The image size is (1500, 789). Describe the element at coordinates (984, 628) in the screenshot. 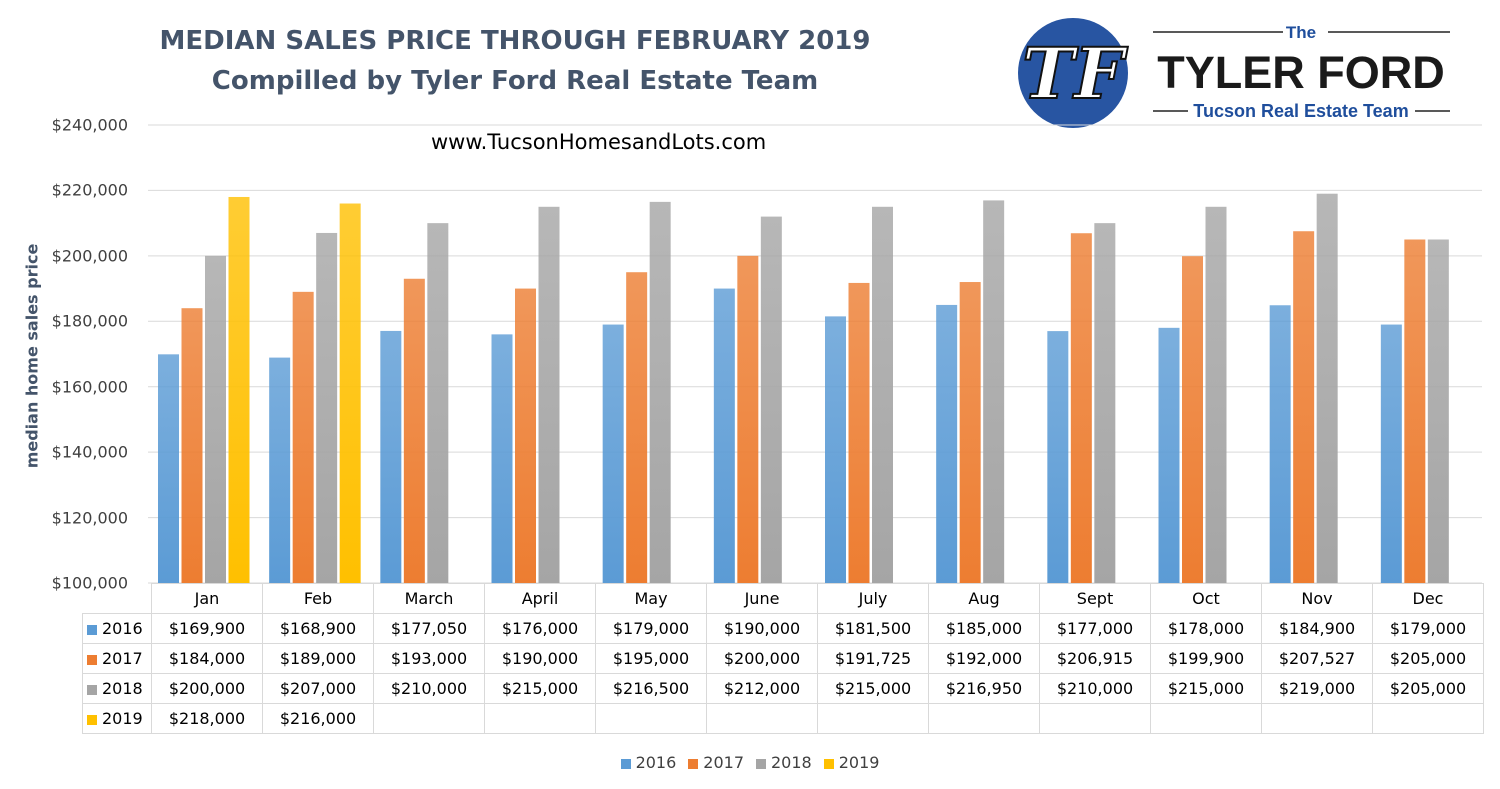

I see `data-label: $185,000` at that location.